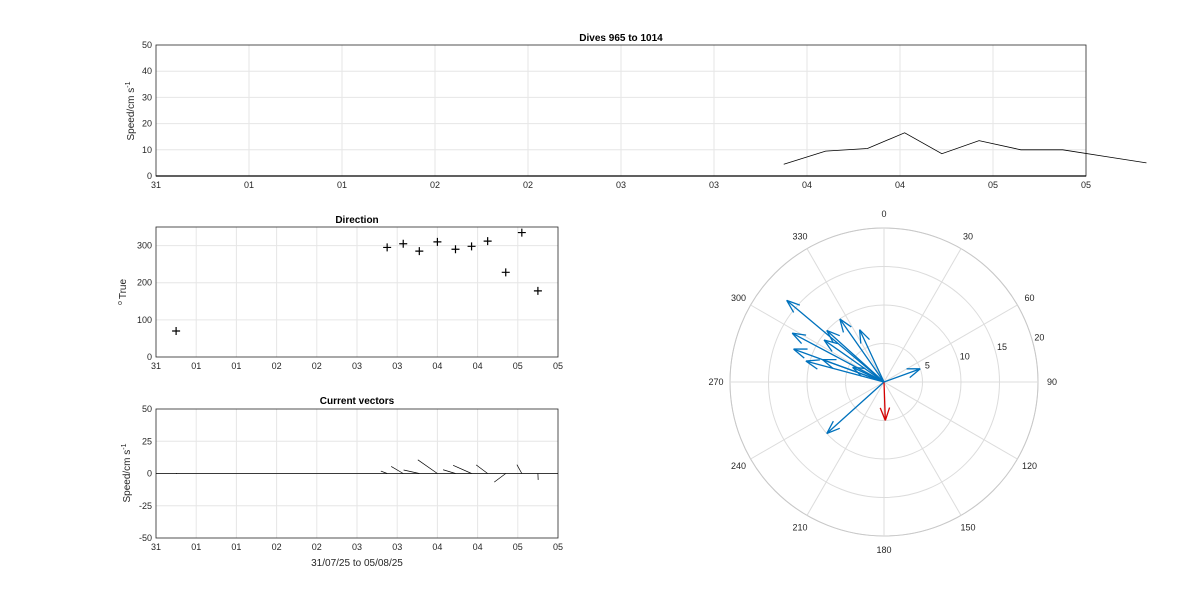  I want to click on y-tick-label: 25, so click(147, 441).